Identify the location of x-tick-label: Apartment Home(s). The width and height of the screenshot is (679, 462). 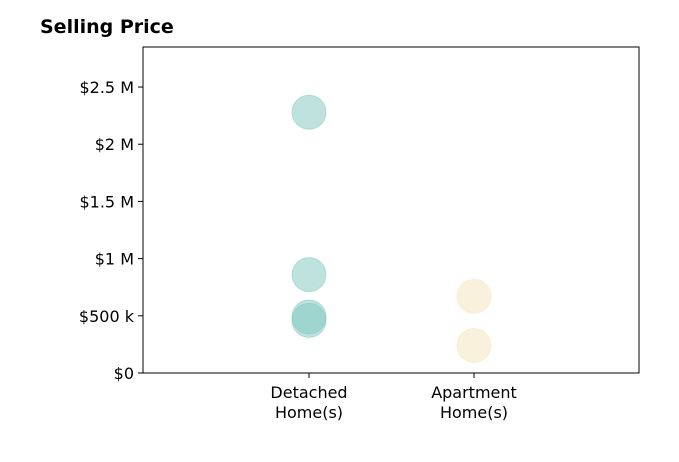
(474, 402).